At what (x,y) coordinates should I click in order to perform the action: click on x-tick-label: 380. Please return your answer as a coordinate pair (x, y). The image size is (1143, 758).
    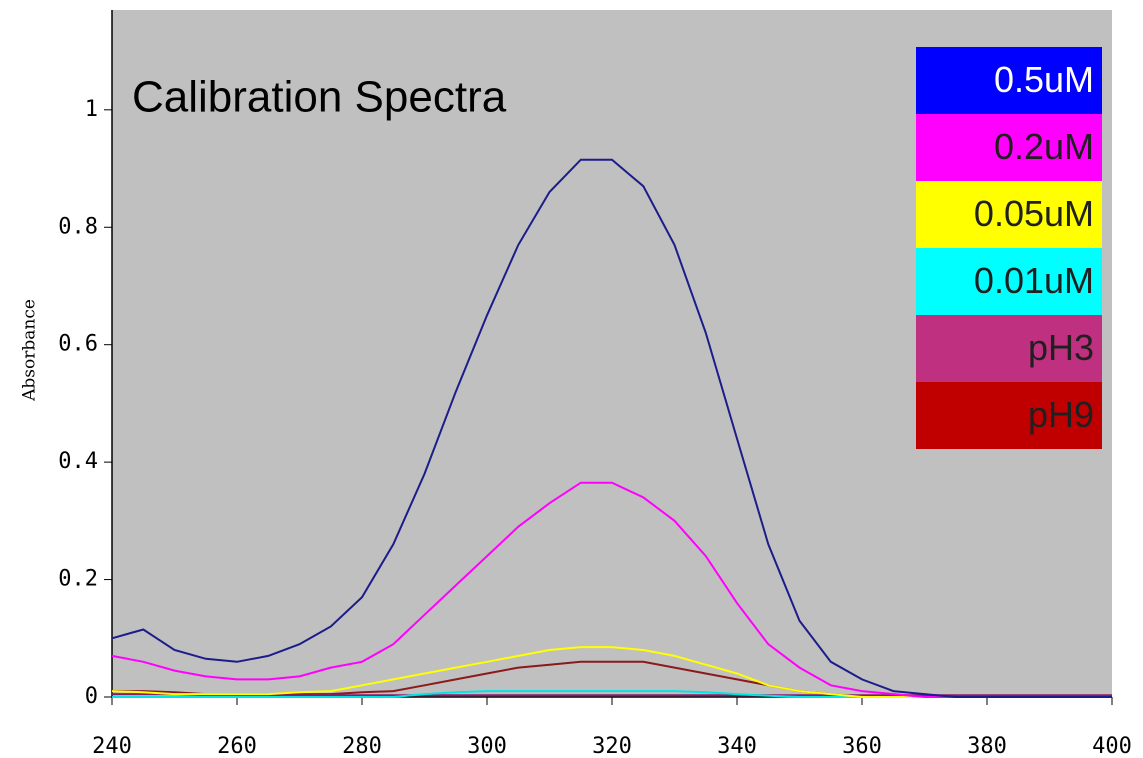
    Looking at the image, I should click on (987, 746).